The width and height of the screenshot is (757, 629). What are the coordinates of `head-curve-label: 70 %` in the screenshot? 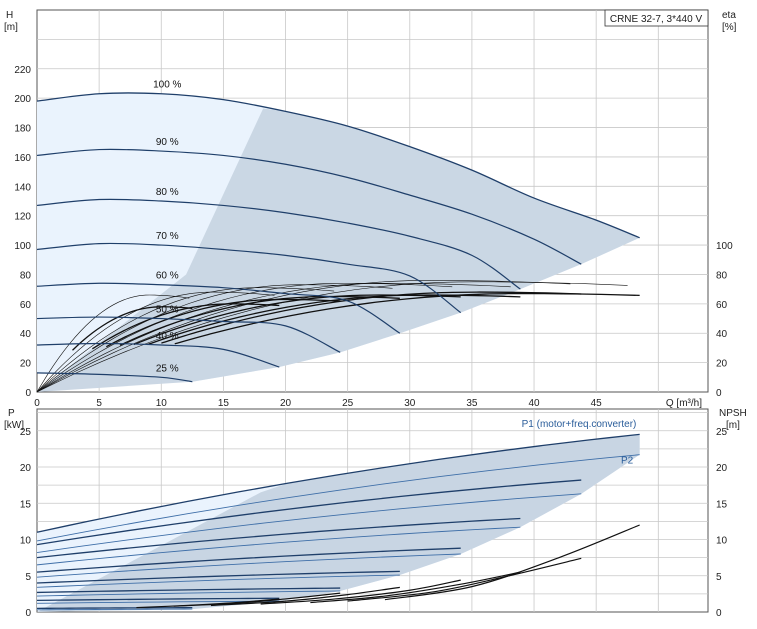 It's located at (167, 236).